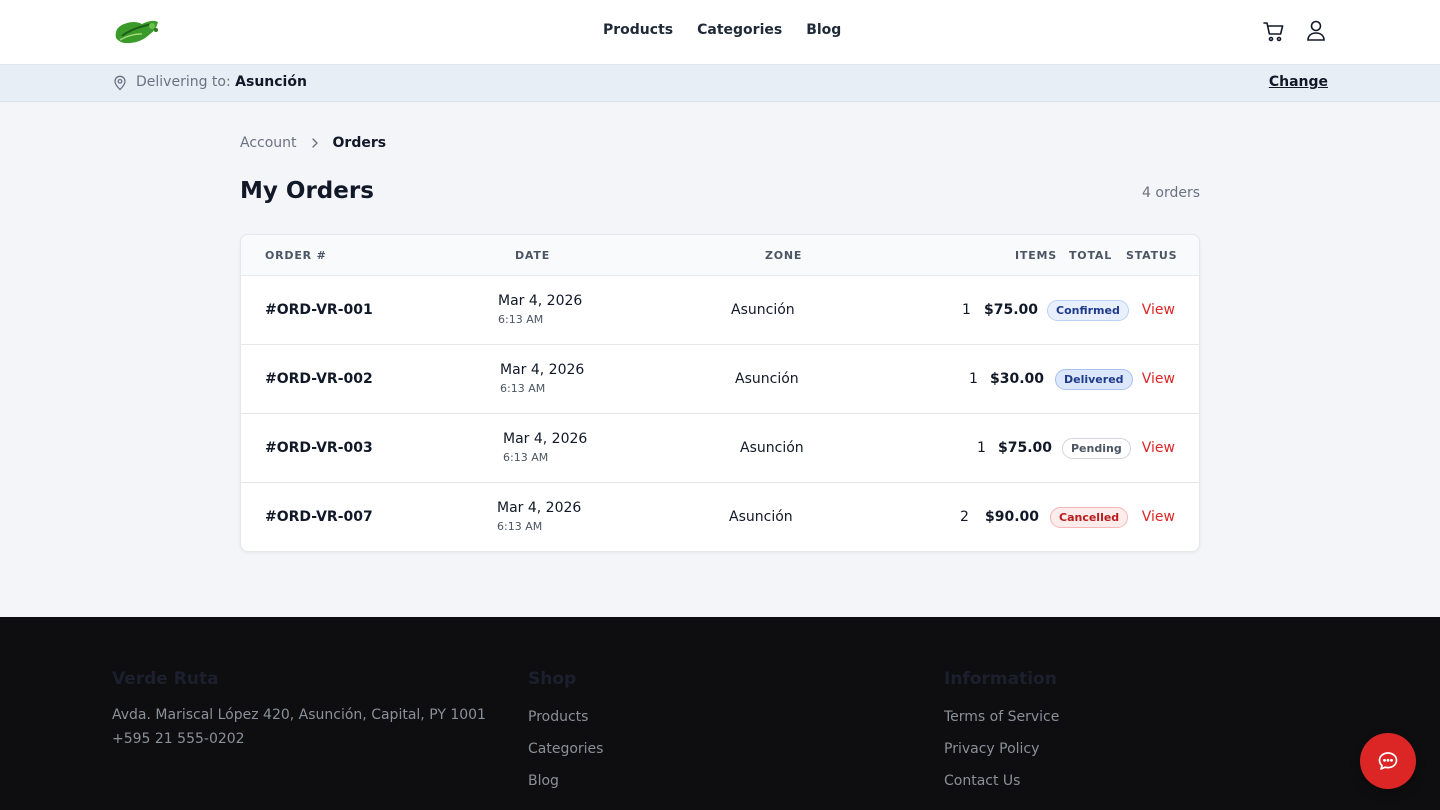 This screenshot has height=810, width=1440. Describe the element at coordinates (319, 448) in the screenshot. I see `order-number: #ORD-VR-003` at that location.